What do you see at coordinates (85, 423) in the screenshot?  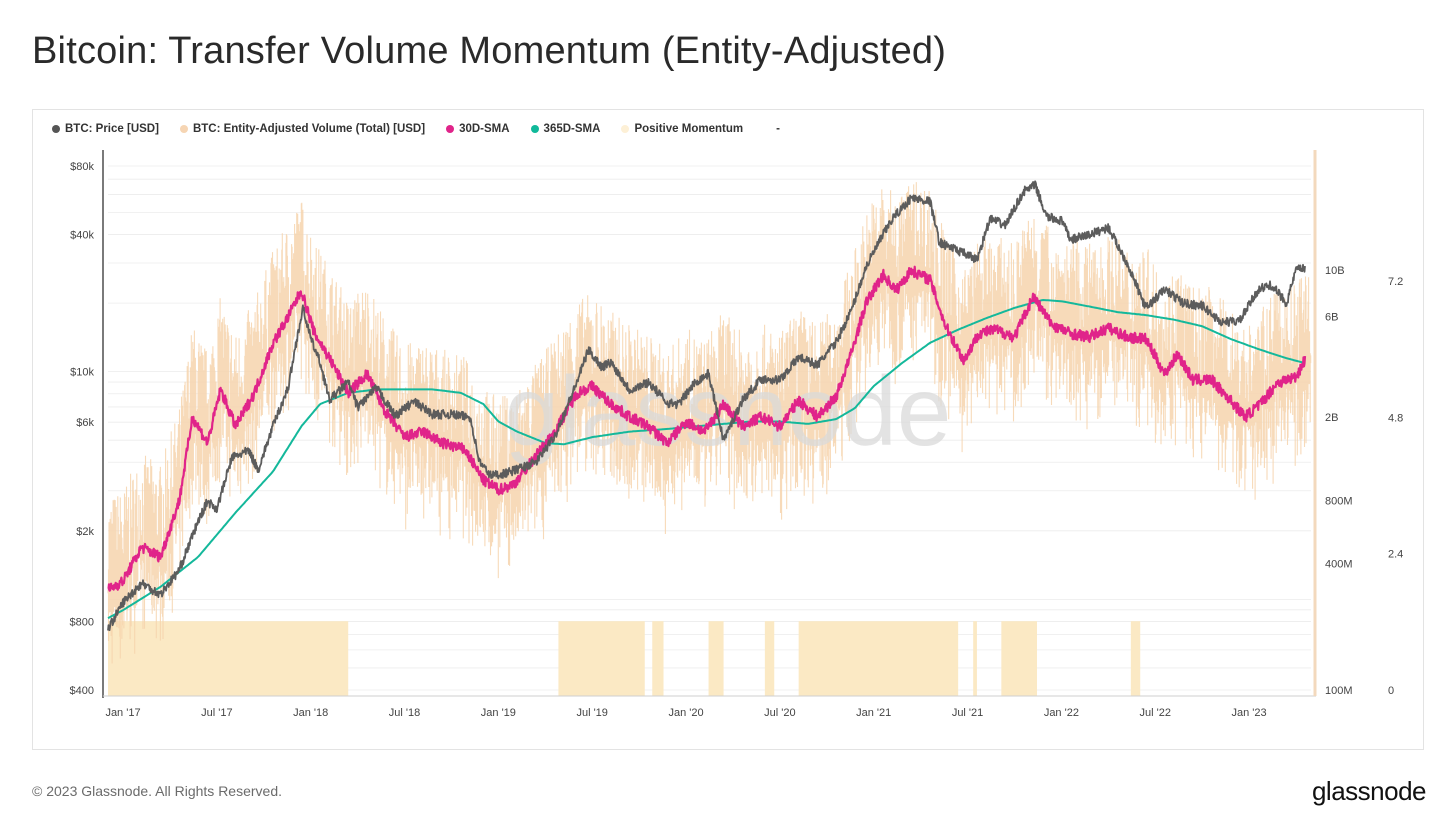 I see `y-left-tick-label: $6k` at bounding box center [85, 423].